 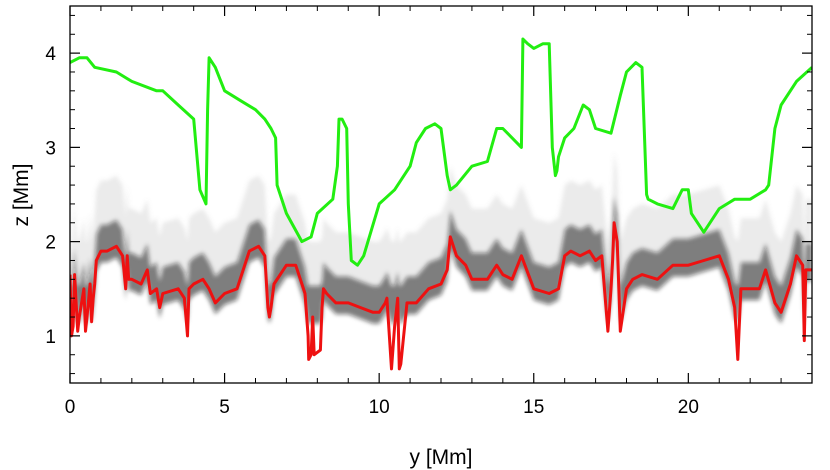 I want to click on x-tick-label: 10, so click(x=379, y=407).